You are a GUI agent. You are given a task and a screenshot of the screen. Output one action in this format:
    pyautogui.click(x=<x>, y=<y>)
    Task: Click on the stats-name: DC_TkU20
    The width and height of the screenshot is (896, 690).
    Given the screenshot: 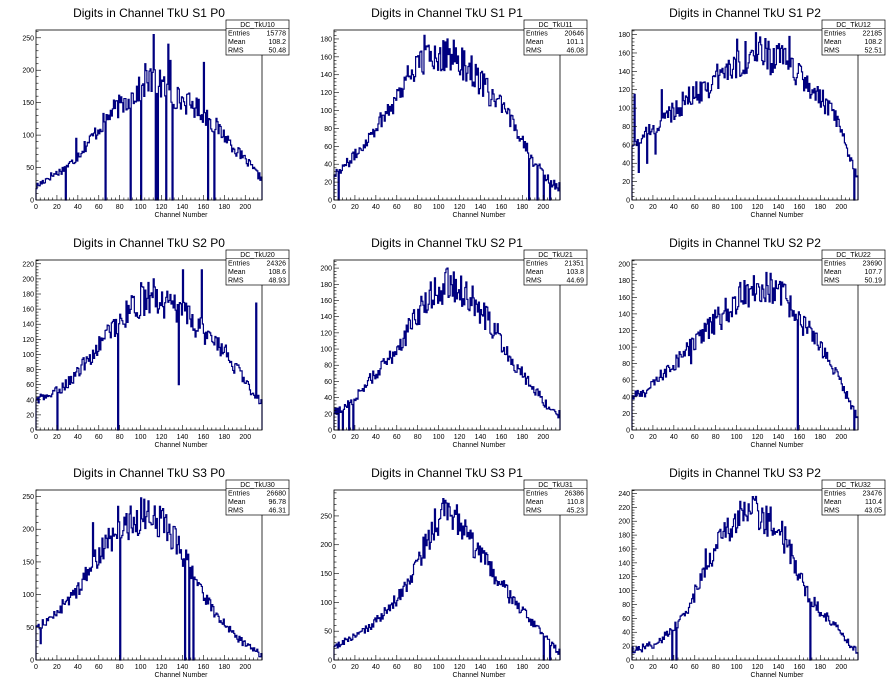 What is the action you would take?
    pyautogui.click(x=257, y=255)
    